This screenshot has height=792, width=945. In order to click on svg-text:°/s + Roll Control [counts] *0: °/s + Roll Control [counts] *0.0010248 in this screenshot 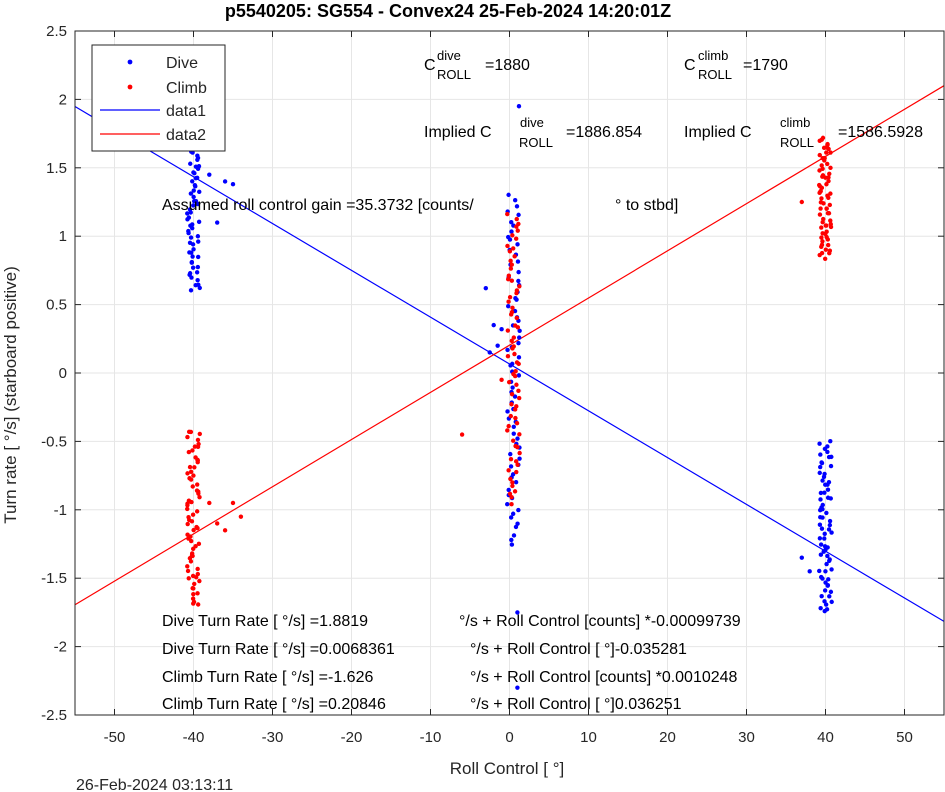, I will do `click(604, 677)`.